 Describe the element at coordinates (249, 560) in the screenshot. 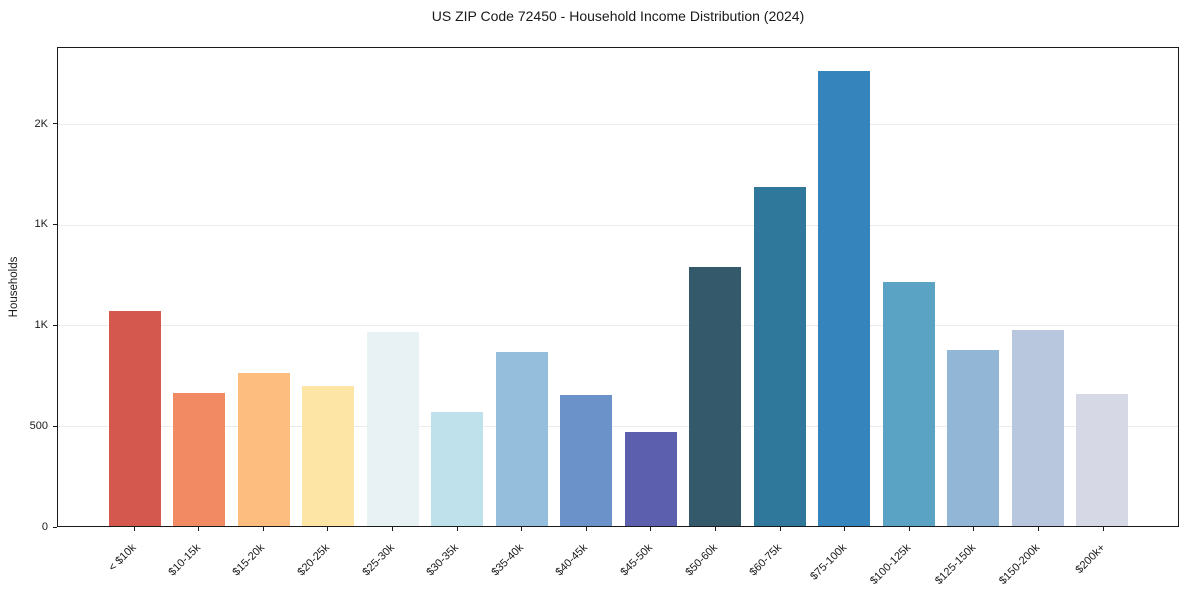

I see `x-tick-label: $15-20k` at that location.